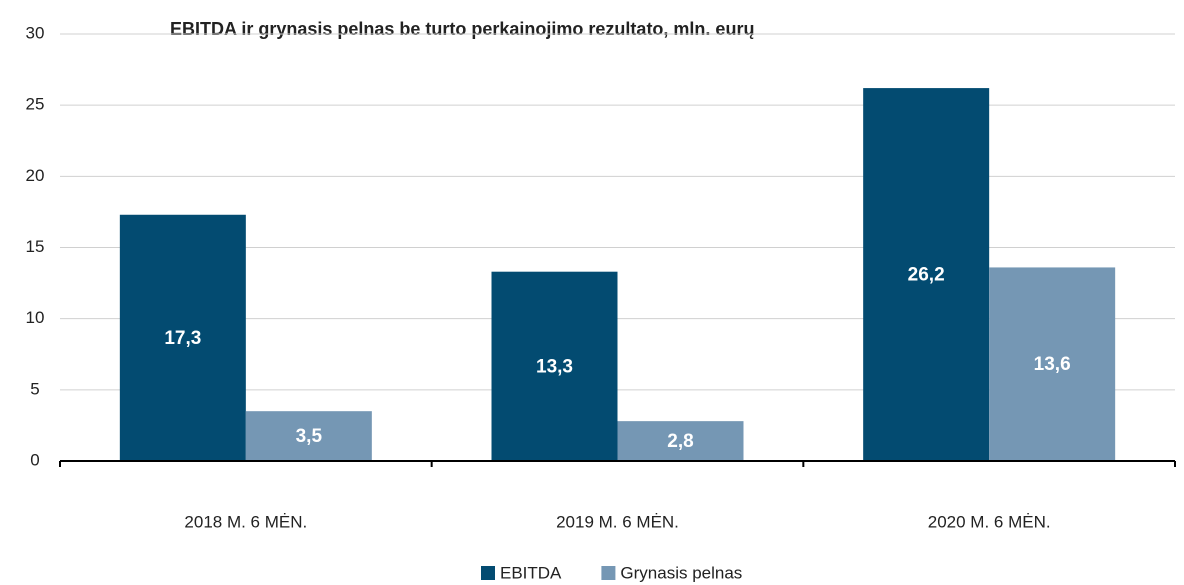 Image resolution: width=1184 pixels, height=585 pixels. Describe the element at coordinates (35, 32) in the screenshot. I see `y-tick-label: 30` at that location.